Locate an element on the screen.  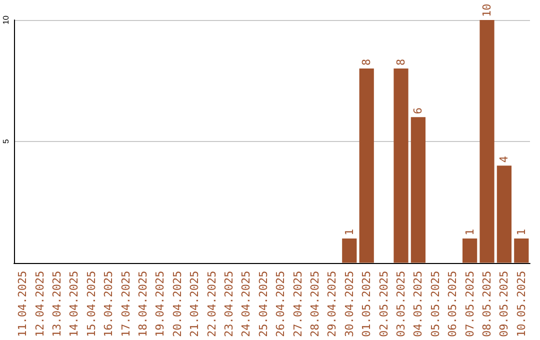
data-label: 4 is located at coordinates (504, 159).